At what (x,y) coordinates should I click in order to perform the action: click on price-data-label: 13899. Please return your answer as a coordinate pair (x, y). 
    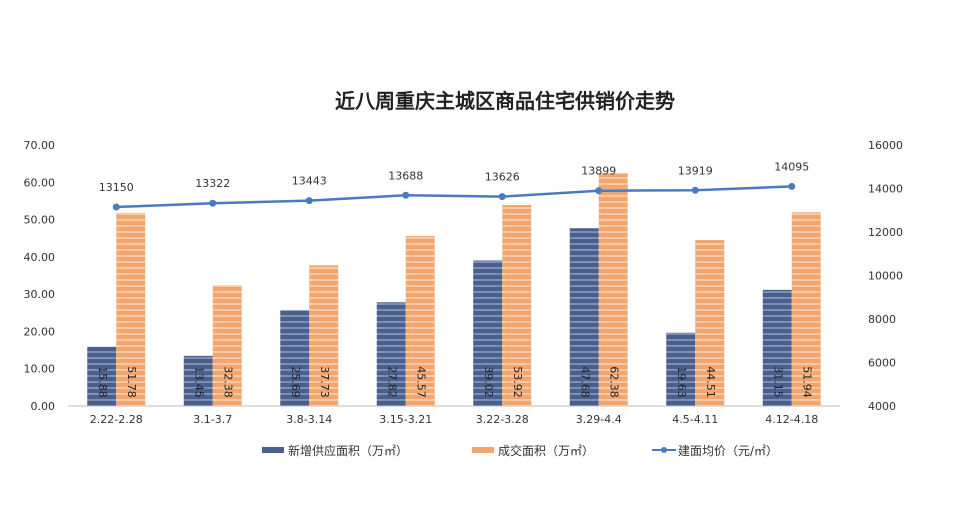
    Looking at the image, I should click on (598, 171).